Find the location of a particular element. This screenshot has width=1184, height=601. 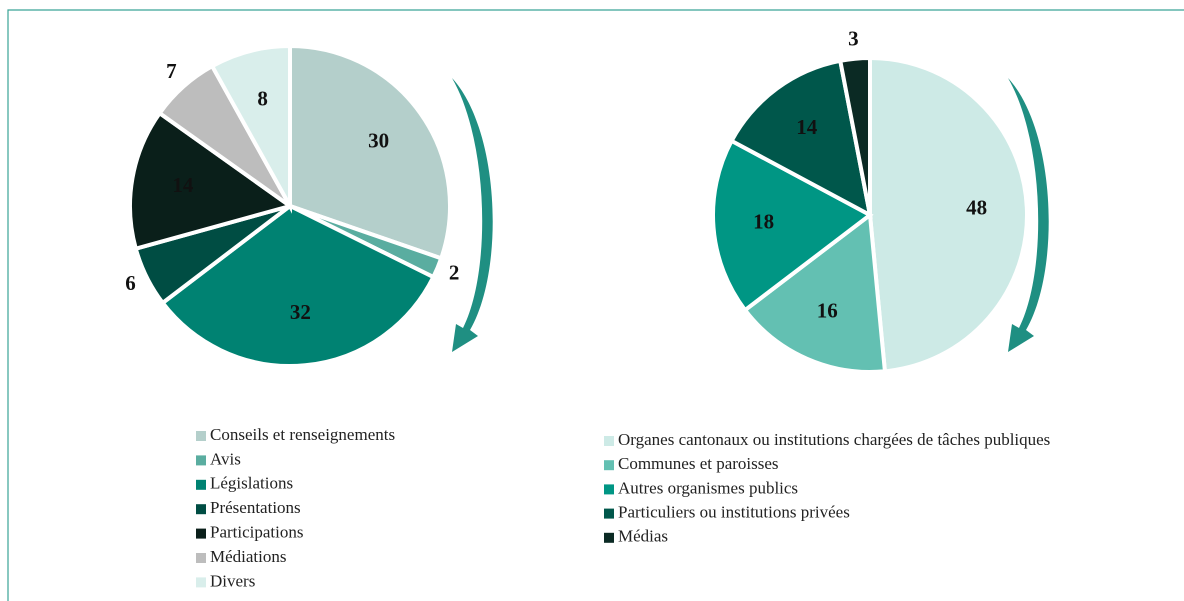

data-label: 32 is located at coordinates (300, 312).